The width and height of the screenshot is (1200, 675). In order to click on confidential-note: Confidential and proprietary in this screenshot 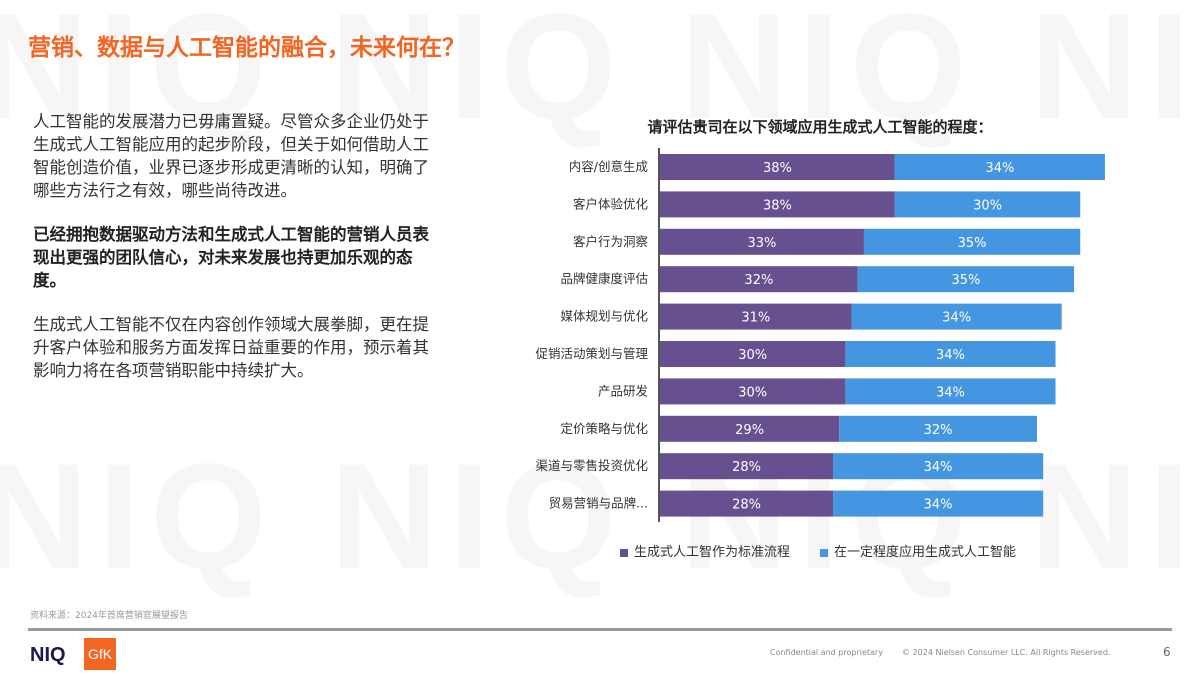, I will do `click(826, 652)`.